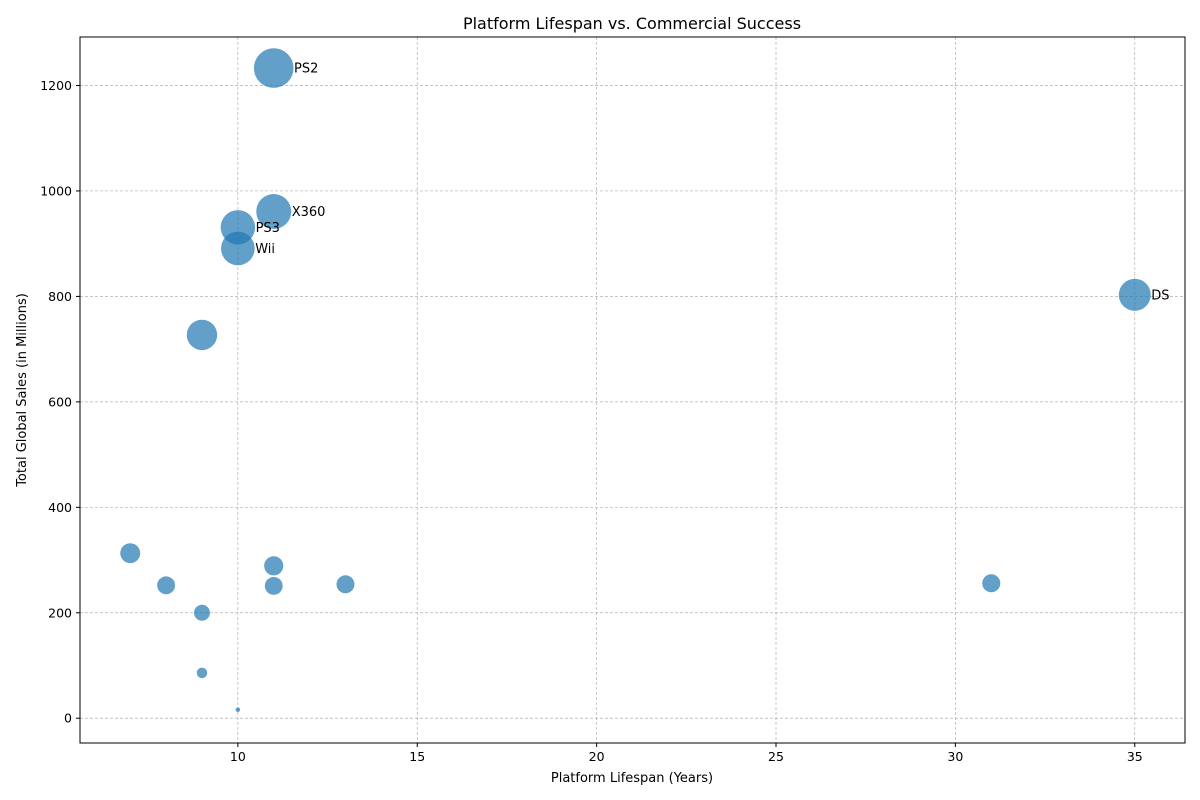 The width and height of the screenshot is (1200, 800). Describe the element at coordinates (60, 612) in the screenshot. I see `y-tick-label: 200` at that location.